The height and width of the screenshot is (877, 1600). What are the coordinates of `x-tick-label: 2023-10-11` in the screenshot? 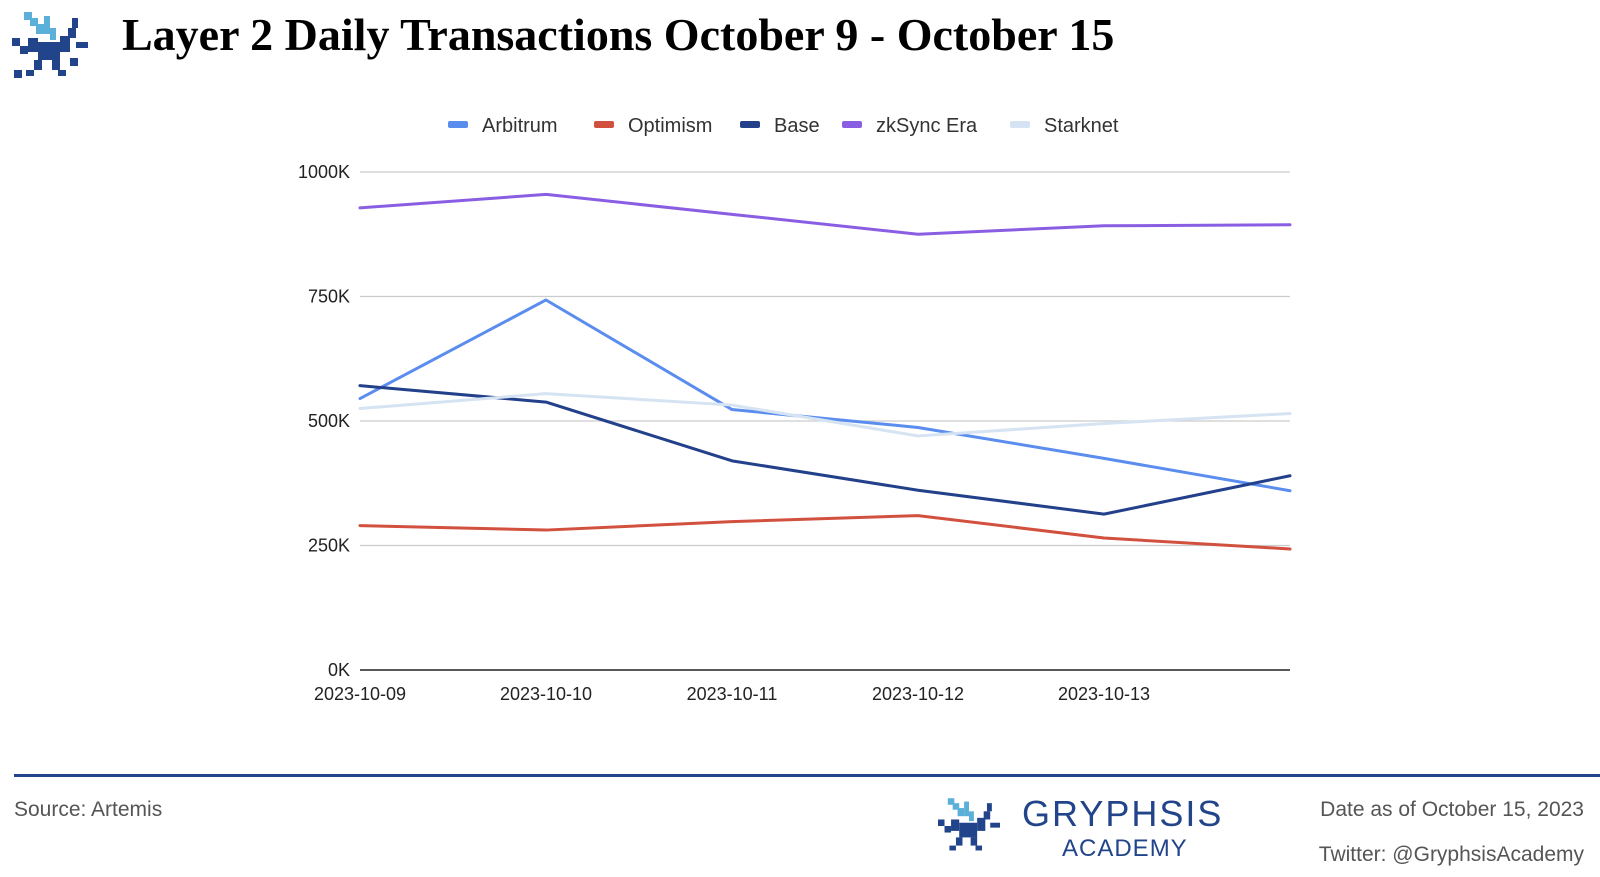 It's located at (732, 694).